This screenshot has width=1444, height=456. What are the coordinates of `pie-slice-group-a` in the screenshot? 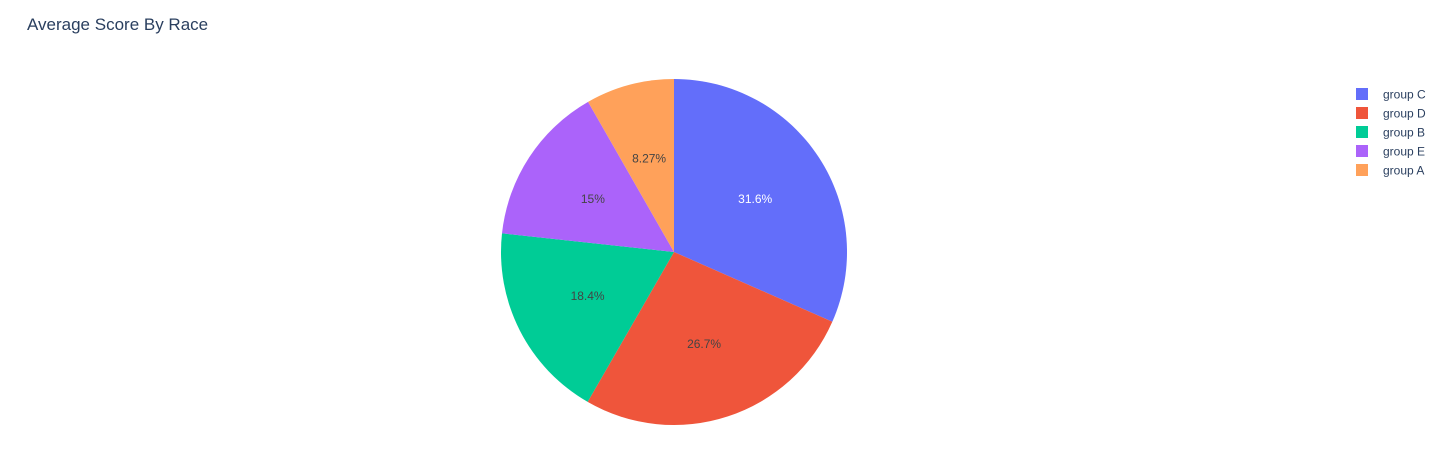 It's located at (631, 165).